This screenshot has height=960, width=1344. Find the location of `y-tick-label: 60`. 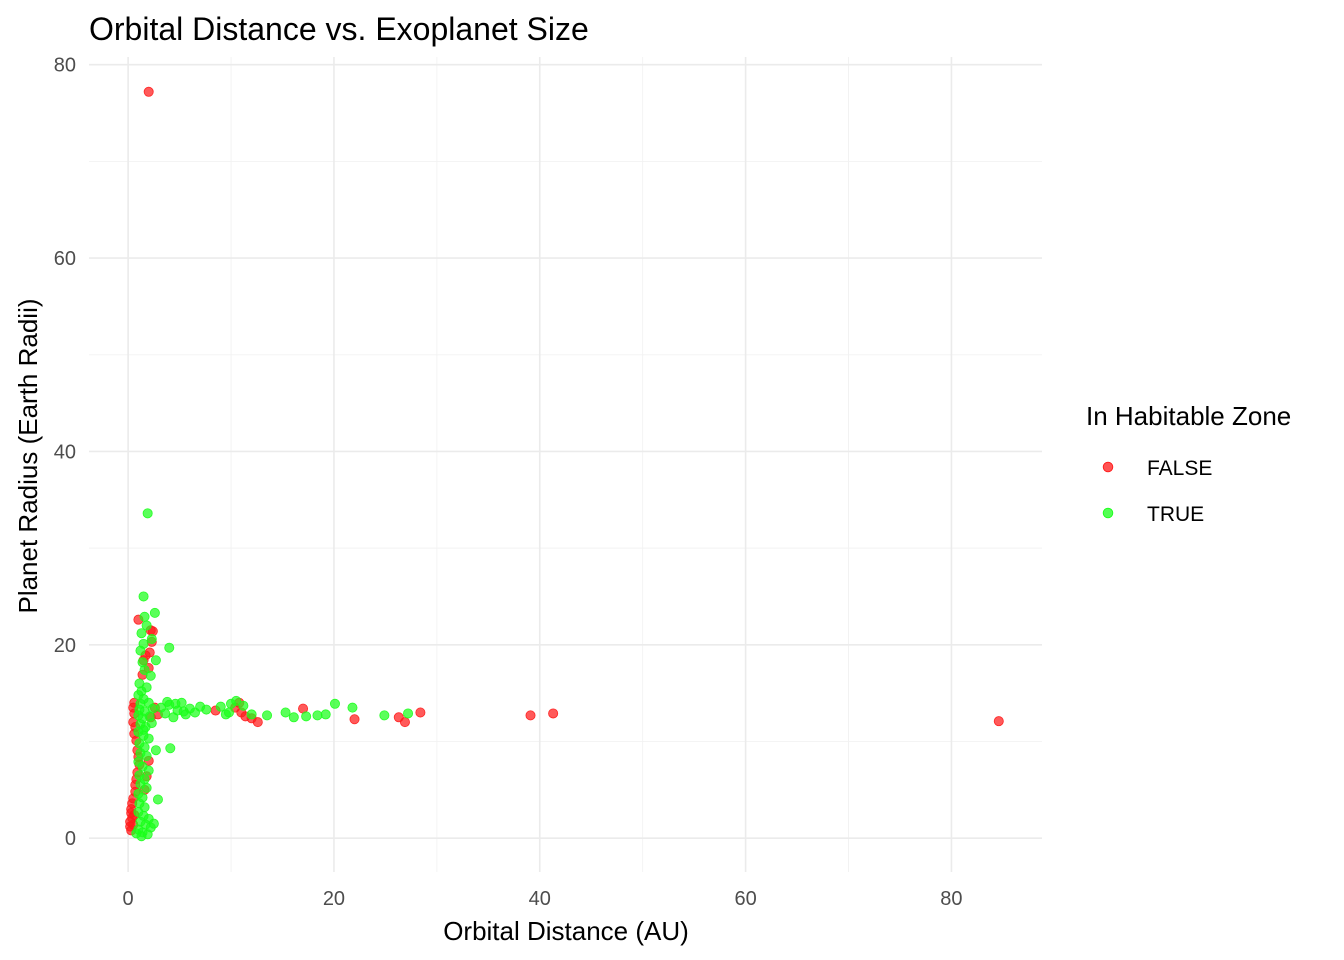

y-tick-label: 60 is located at coordinates (65, 259).